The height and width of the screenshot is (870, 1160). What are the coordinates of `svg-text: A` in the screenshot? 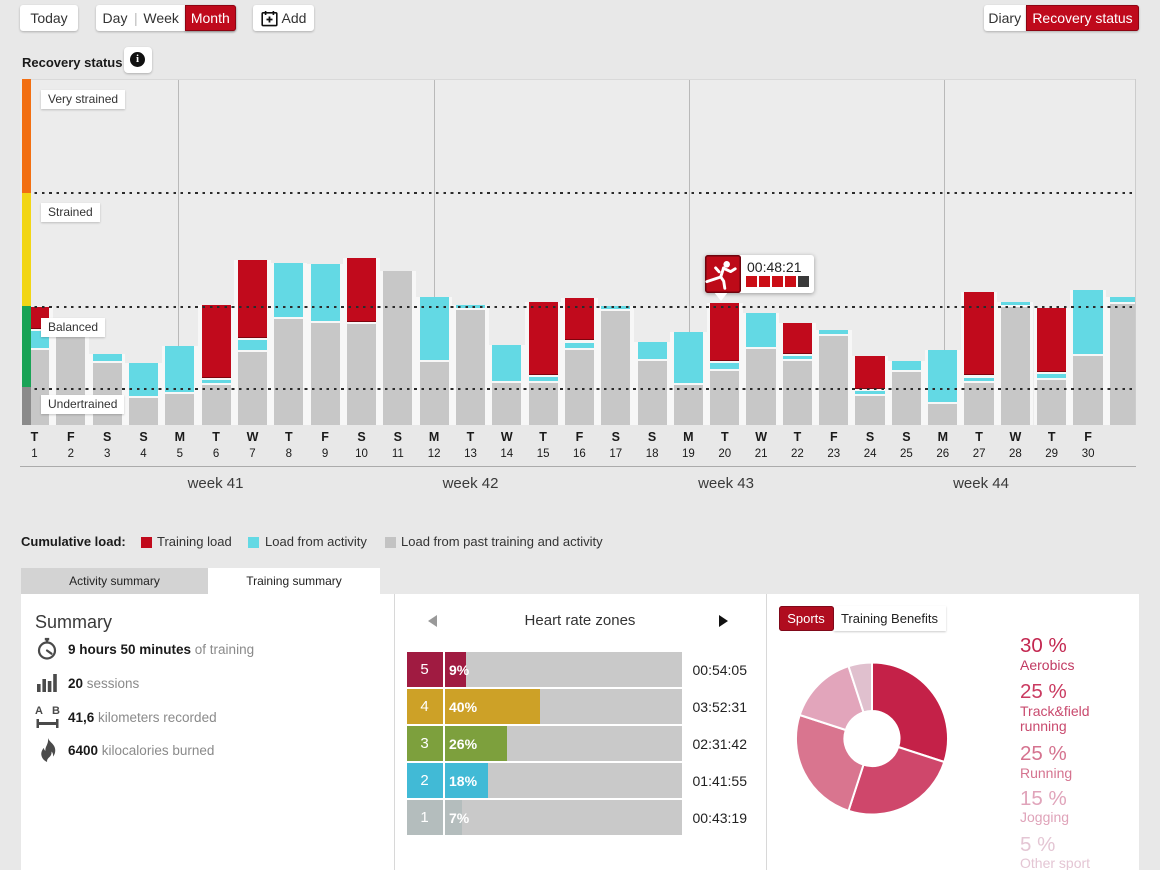 It's located at (39, 711).